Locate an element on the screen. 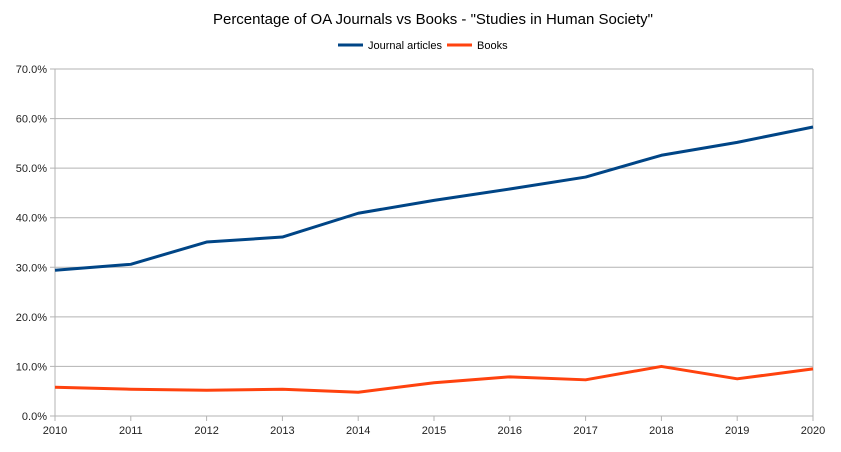 This screenshot has width=841, height=452. x-tick-label: 2012 is located at coordinates (206, 431).